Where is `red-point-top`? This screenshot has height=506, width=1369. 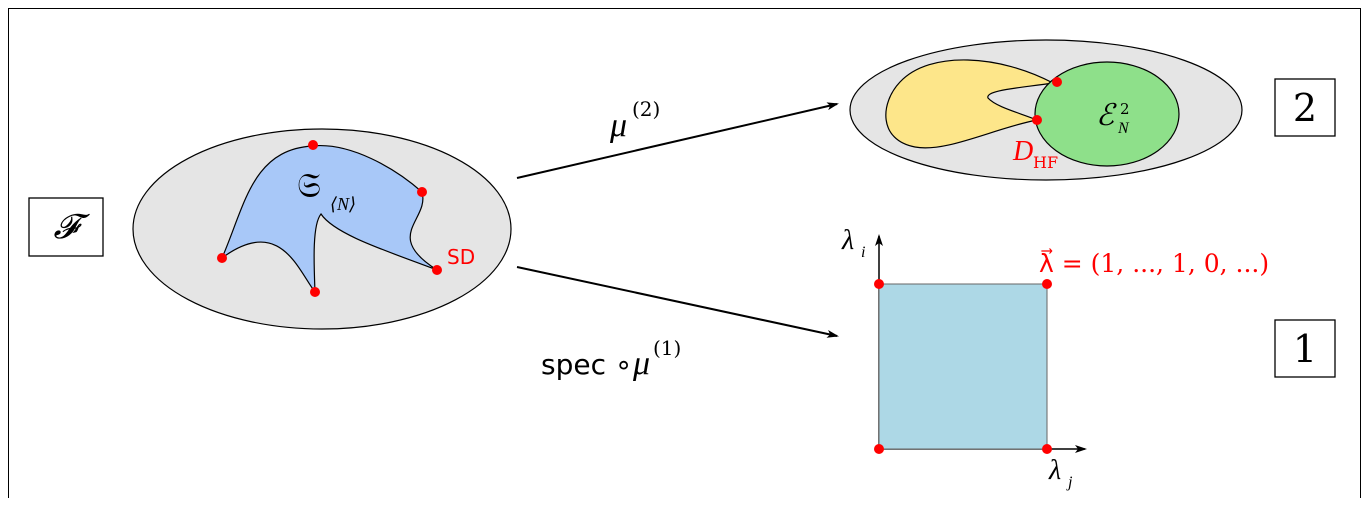 red-point-top is located at coordinates (313, 145).